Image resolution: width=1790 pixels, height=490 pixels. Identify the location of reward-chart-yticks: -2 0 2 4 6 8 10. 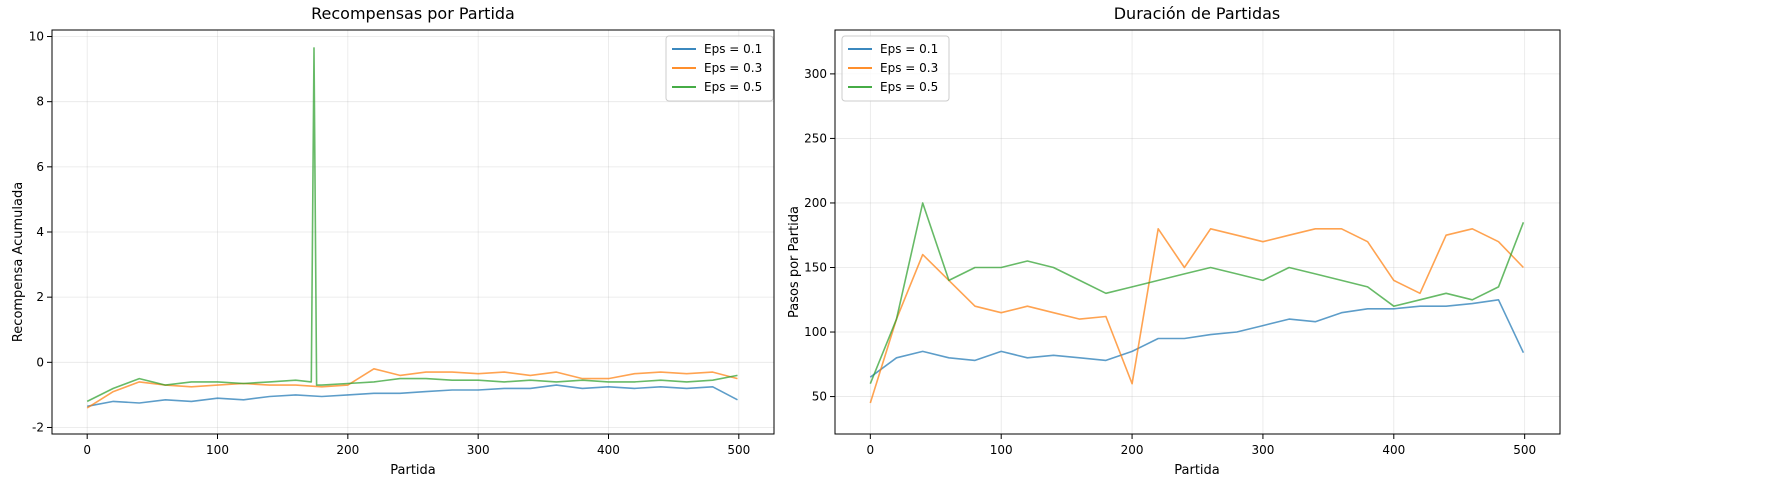
(40, 232).